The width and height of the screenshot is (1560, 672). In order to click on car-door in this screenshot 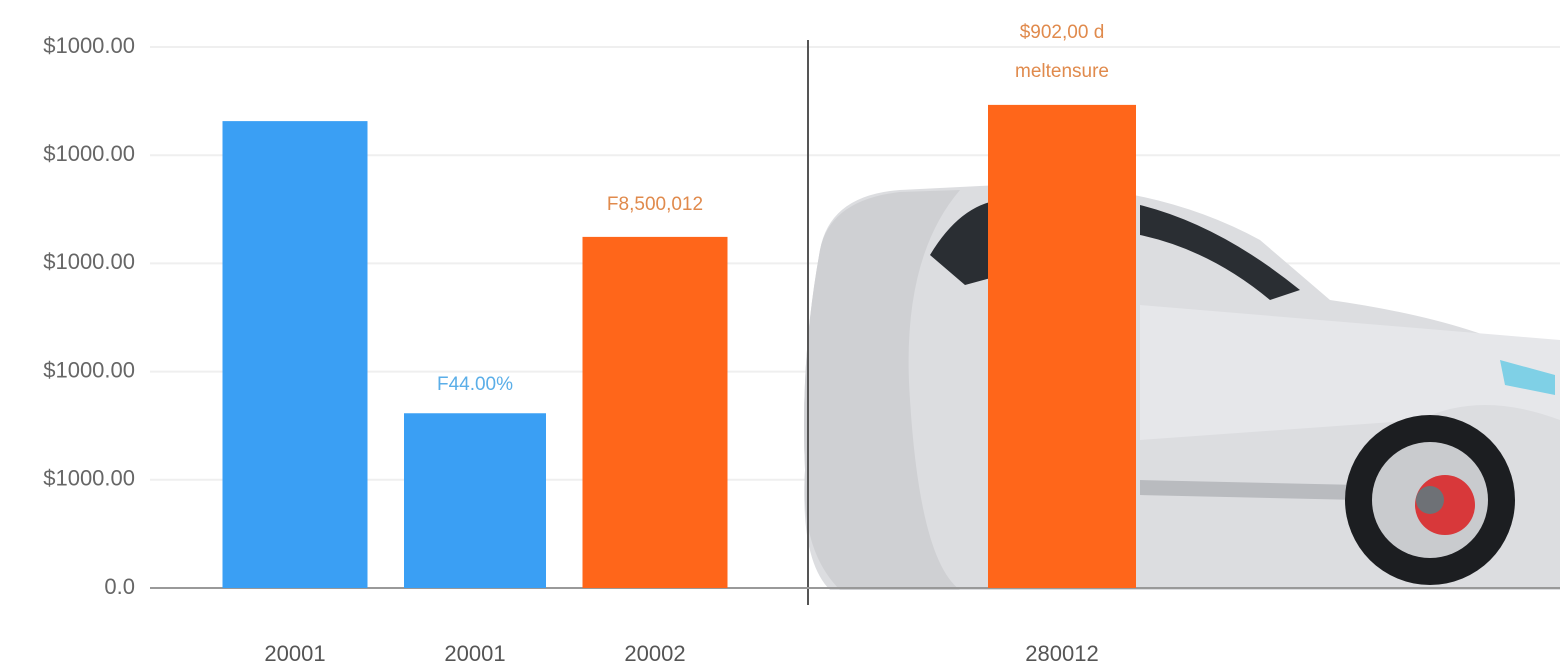, I will do `click(1350, 372)`.